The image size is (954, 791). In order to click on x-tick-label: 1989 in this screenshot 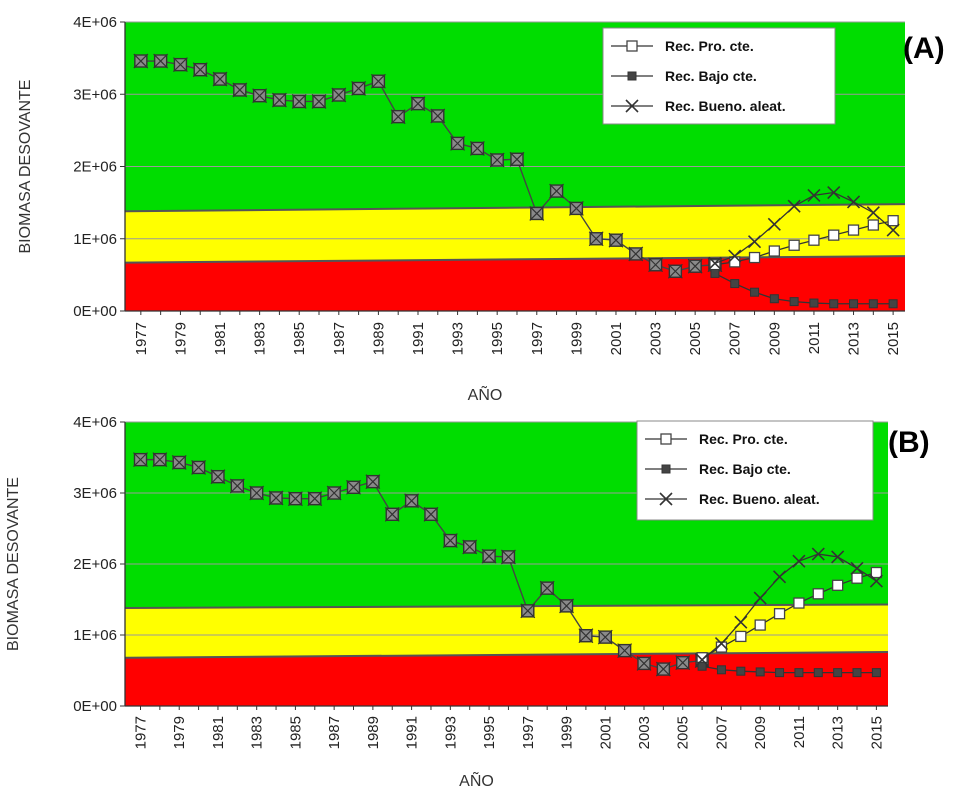, I will do `click(373, 732)`.